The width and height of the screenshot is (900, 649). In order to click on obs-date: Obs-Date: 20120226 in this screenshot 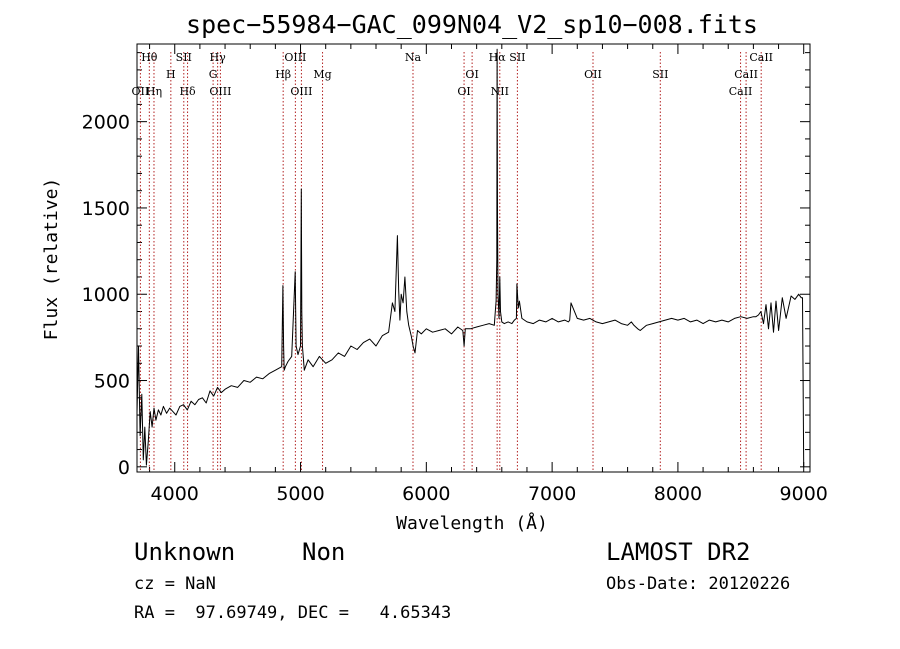, I will do `click(698, 584)`.